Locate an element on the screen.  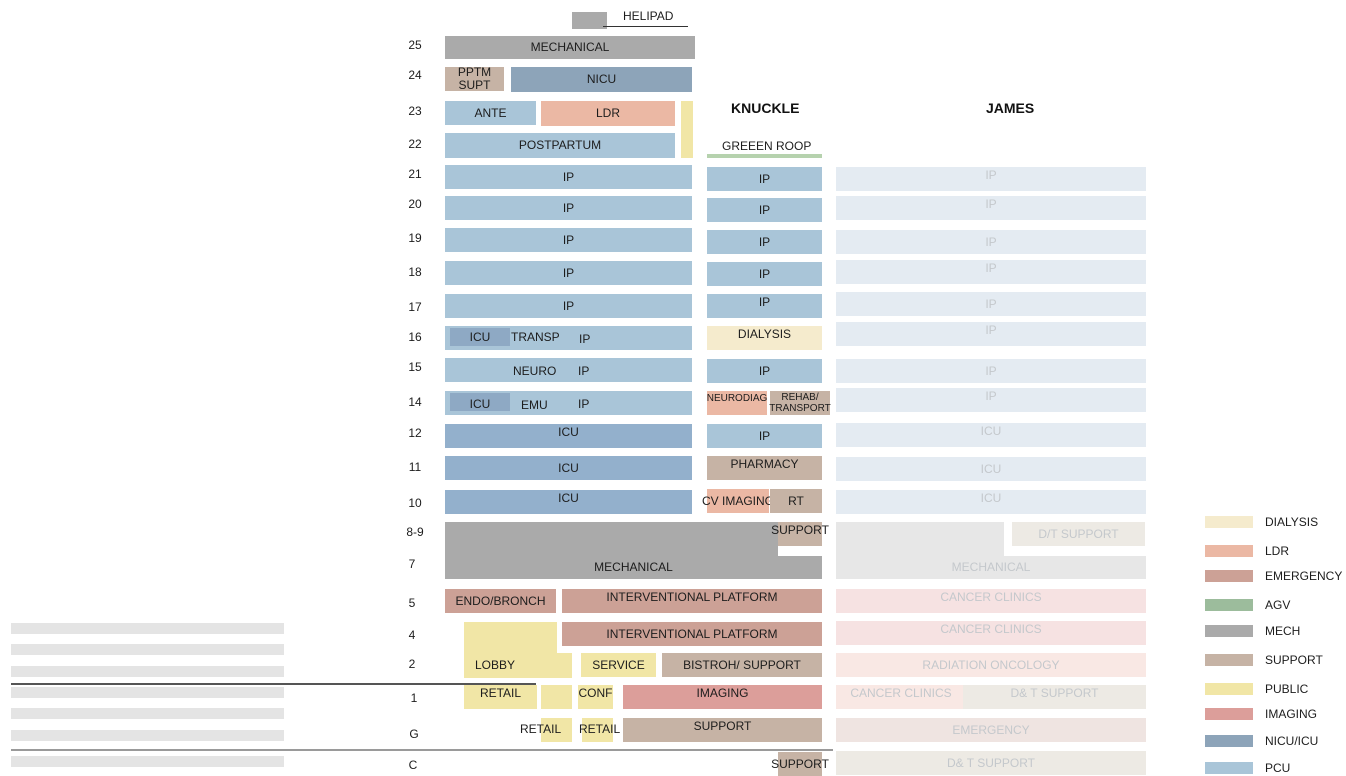
block-j-icu-12: ICU is located at coordinates (991, 435).